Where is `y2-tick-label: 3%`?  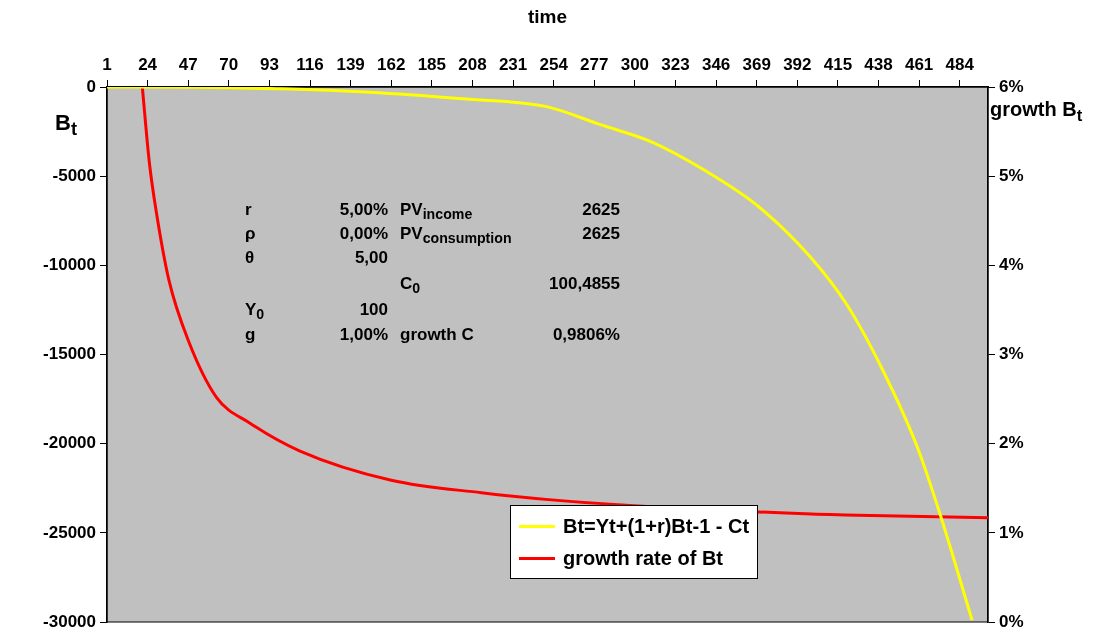 y2-tick-label: 3% is located at coordinates (1011, 354).